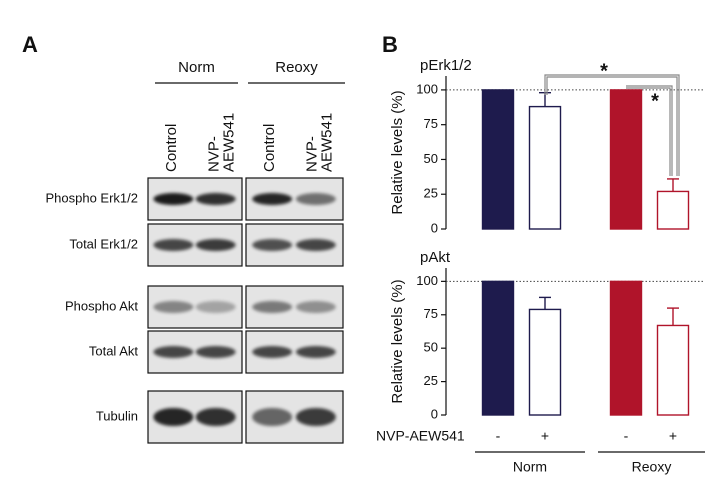 The image size is (709, 477). Describe the element at coordinates (101, 305) in the screenshot. I see `row-label: Phospho Akt` at that location.